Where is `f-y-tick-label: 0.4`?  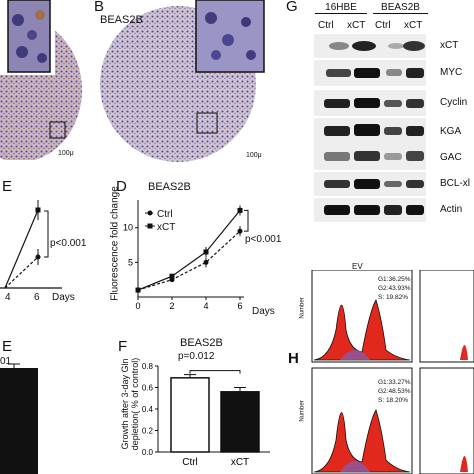 f-y-tick-label: 0.4 is located at coordinates (148, 409).